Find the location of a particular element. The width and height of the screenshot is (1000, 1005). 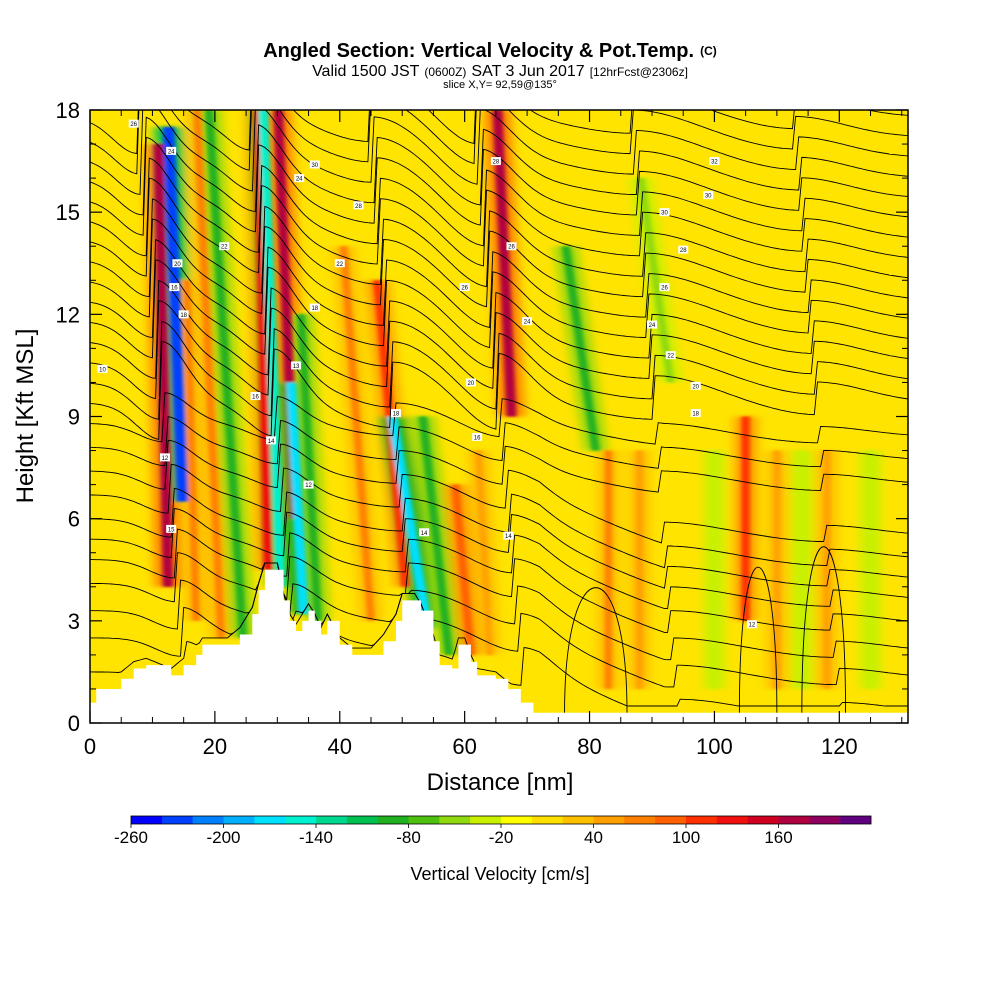

contour-label-33: 22 is located at coordinates (670, 355).